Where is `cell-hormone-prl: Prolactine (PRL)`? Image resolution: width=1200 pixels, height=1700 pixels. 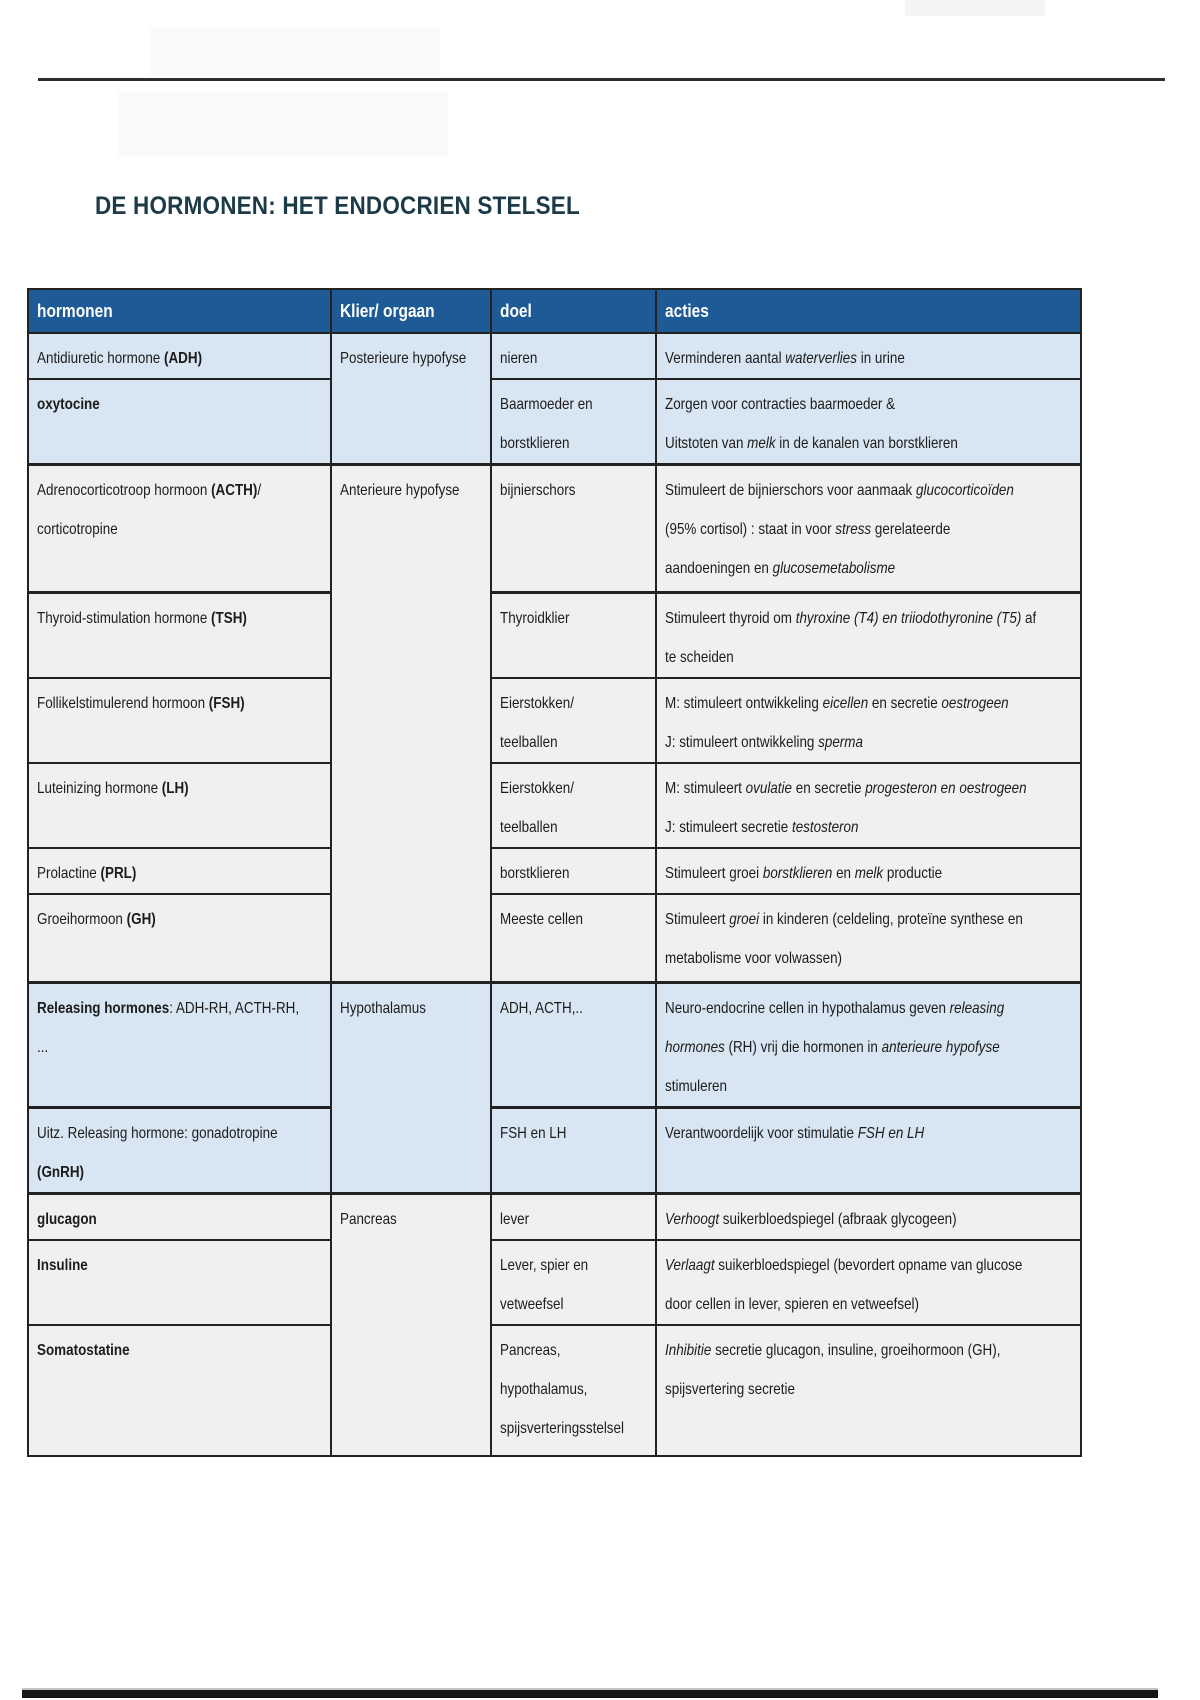 cell-hormone-prl: Prolactine (PRL) is located at coordinates (179, 871).